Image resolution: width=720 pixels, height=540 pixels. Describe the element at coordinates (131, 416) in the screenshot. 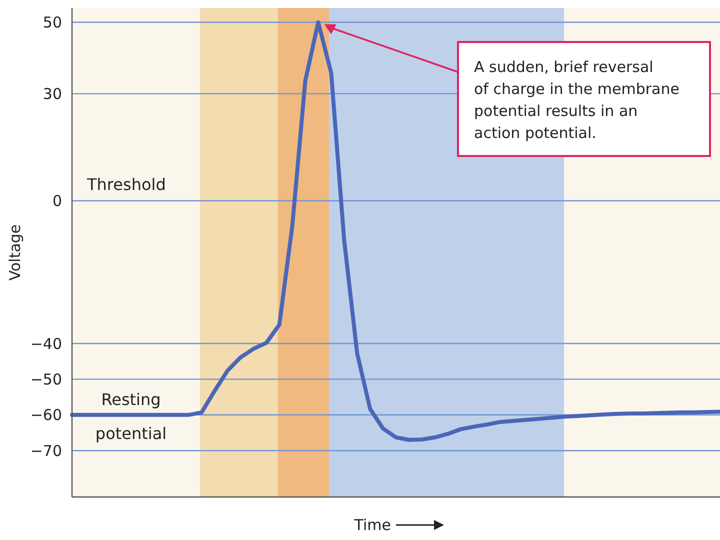

I see `annotation: Resting potential` at that location.